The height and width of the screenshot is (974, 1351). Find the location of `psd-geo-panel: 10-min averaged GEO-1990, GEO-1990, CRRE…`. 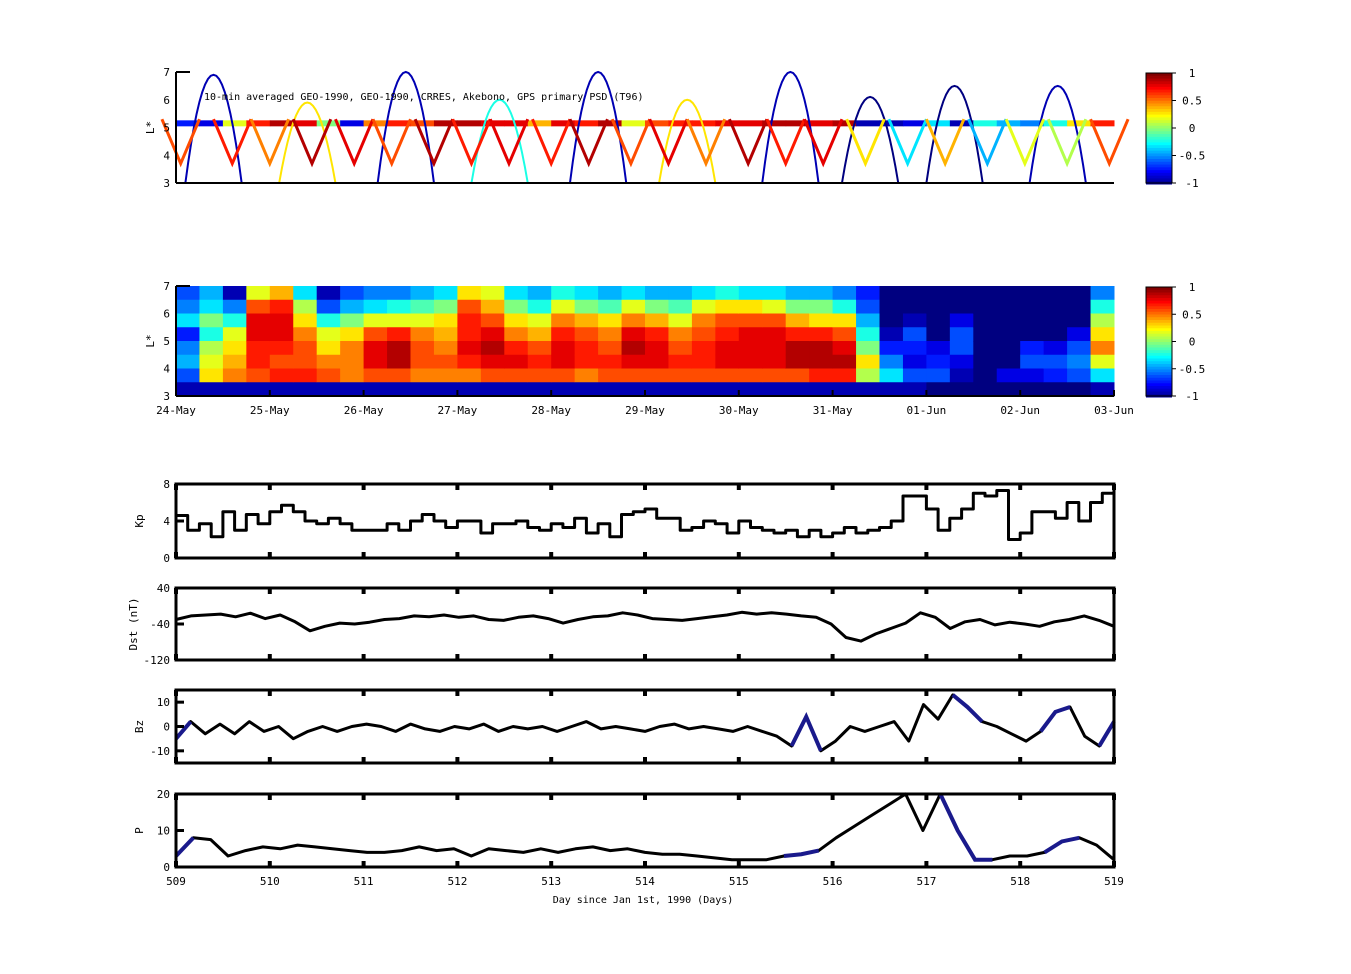

psd-geo-panel: 10-min averaged GEO-1990, GEO-1990, CRRE… is located at coordinates (645, 127).